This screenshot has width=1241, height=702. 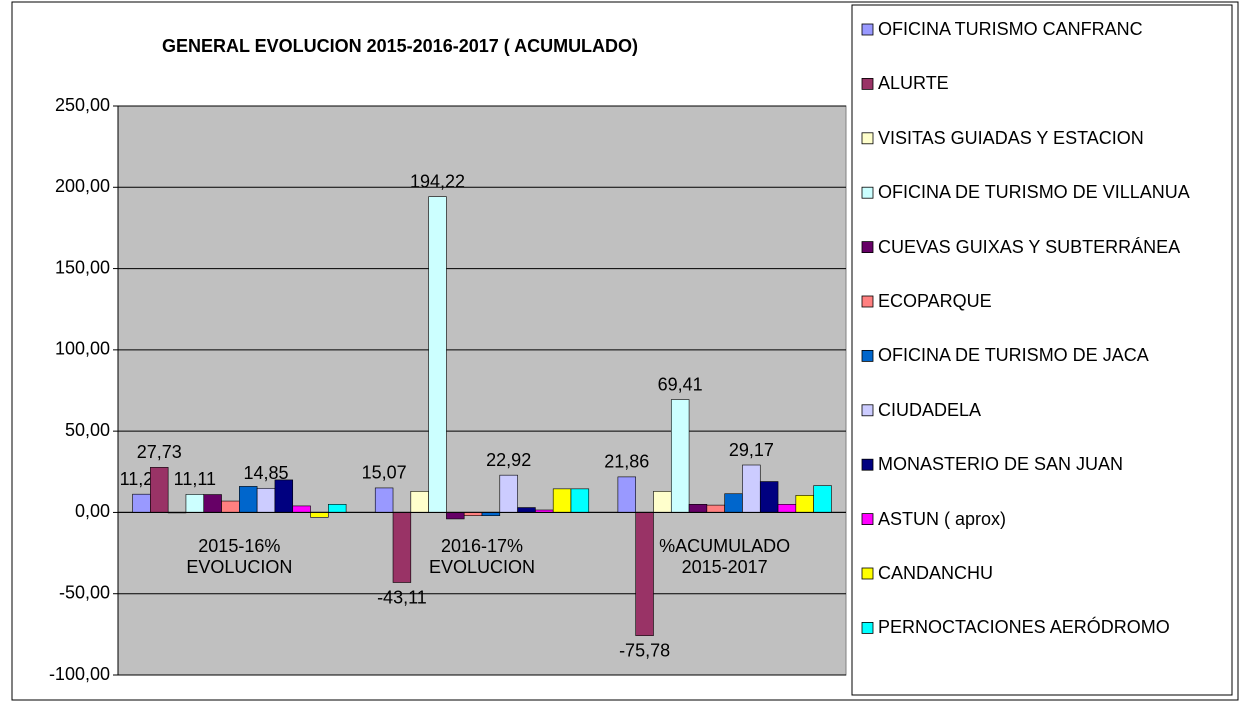 What do you see at coordinates (82, 349) in the screenshot?
I see `y-tick-label: 100,00` at bounding box center [82, 349].